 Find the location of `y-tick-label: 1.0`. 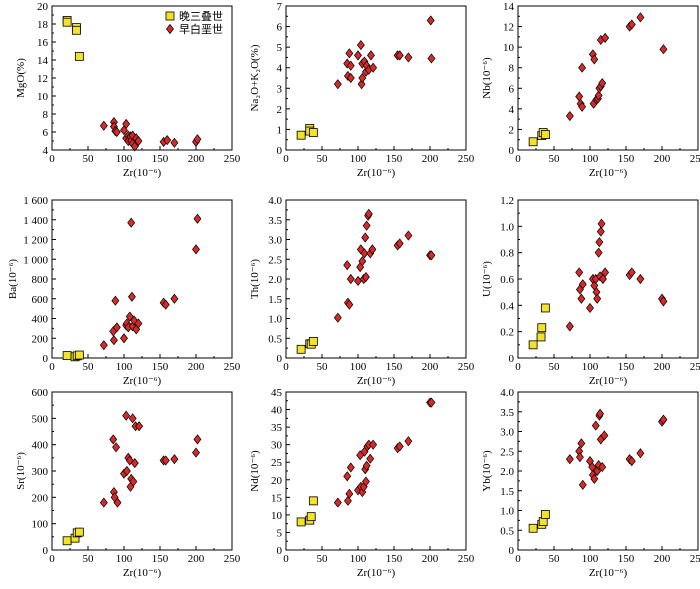

y-tick-label: 1.0 is located at coordinates (507, 512).